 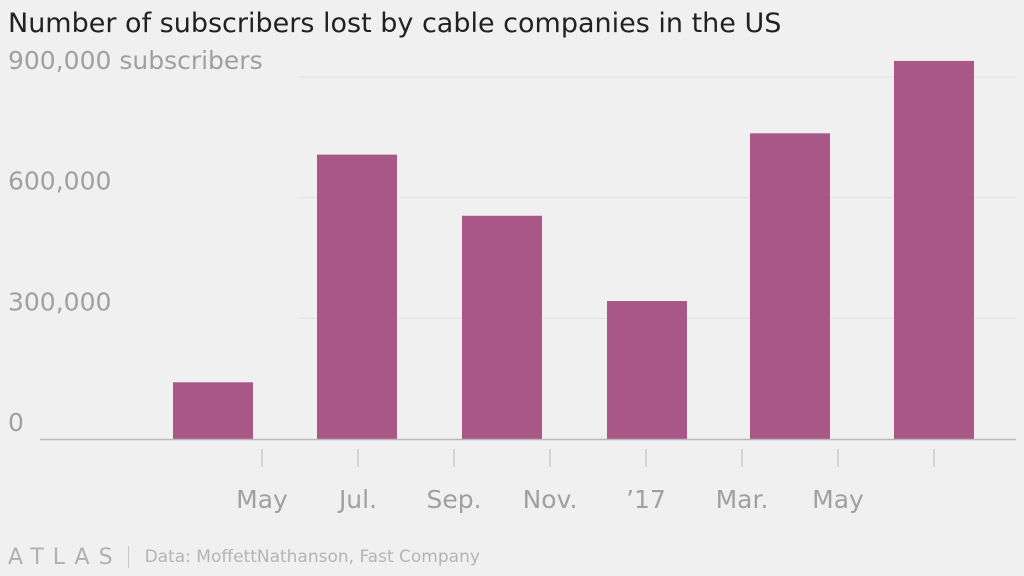 What do you see at coordinates (453, 499) in the screenshot?
I see `x-tick-label: Sep.` at bounding box center [453, 499].